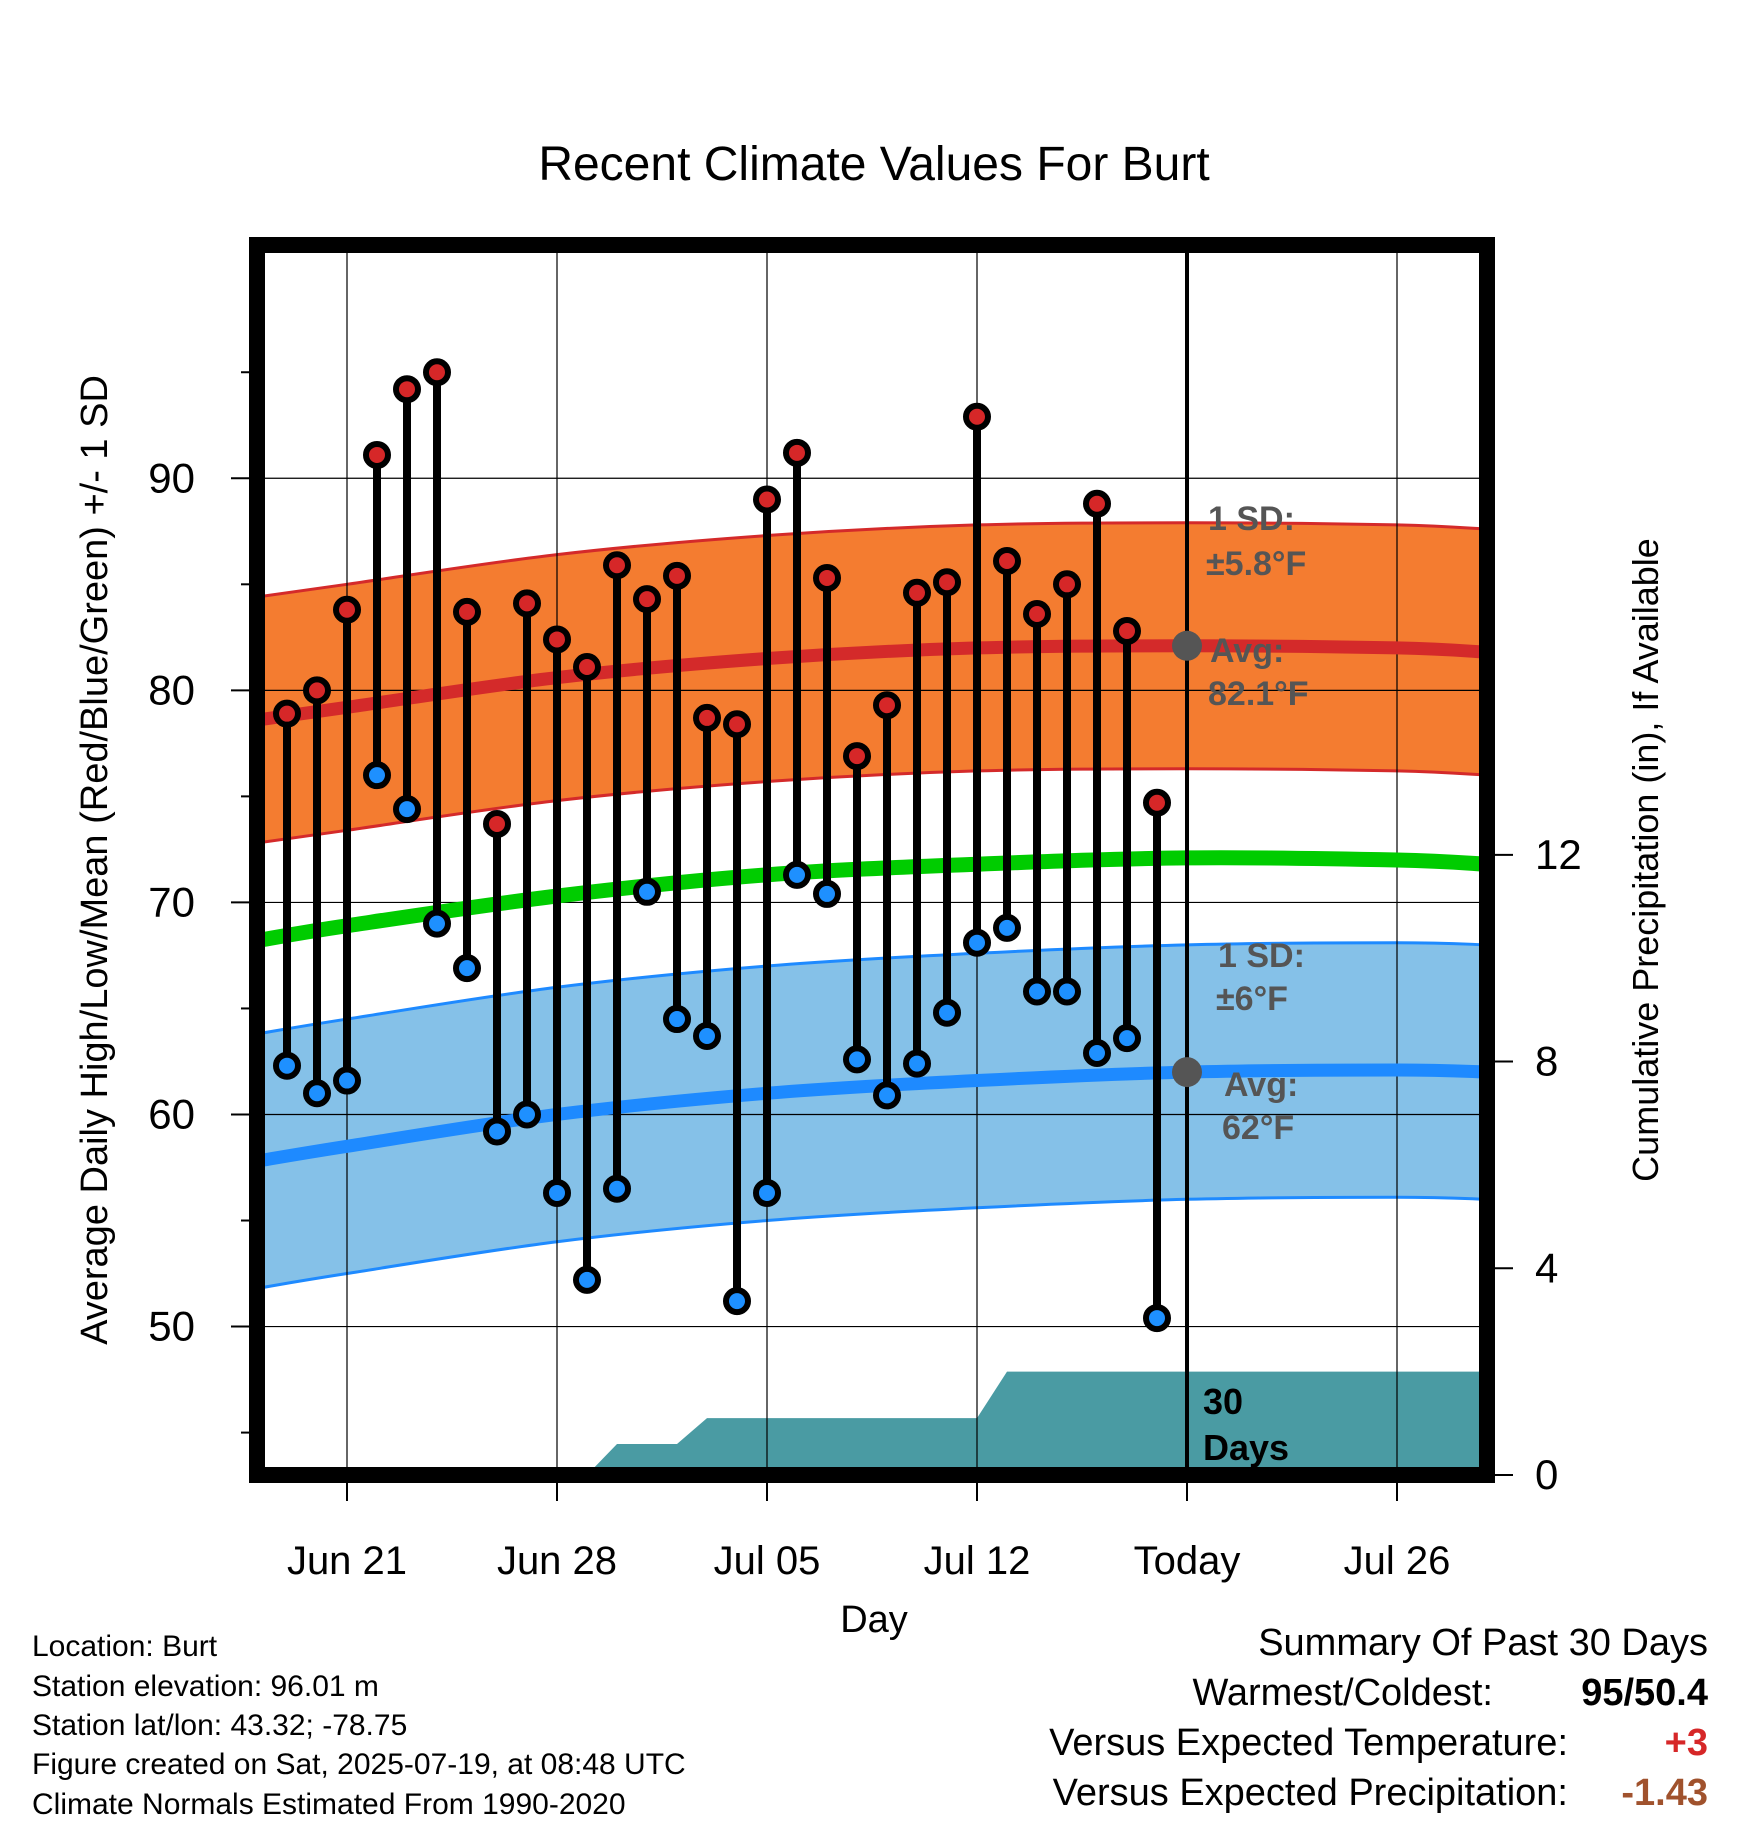 The image size is (1748, 1828). What do you see at coordinates (1252, 999) in the screenshot?
I see `low-sd-value: ±6°F` at bounding box center [1252, 999].